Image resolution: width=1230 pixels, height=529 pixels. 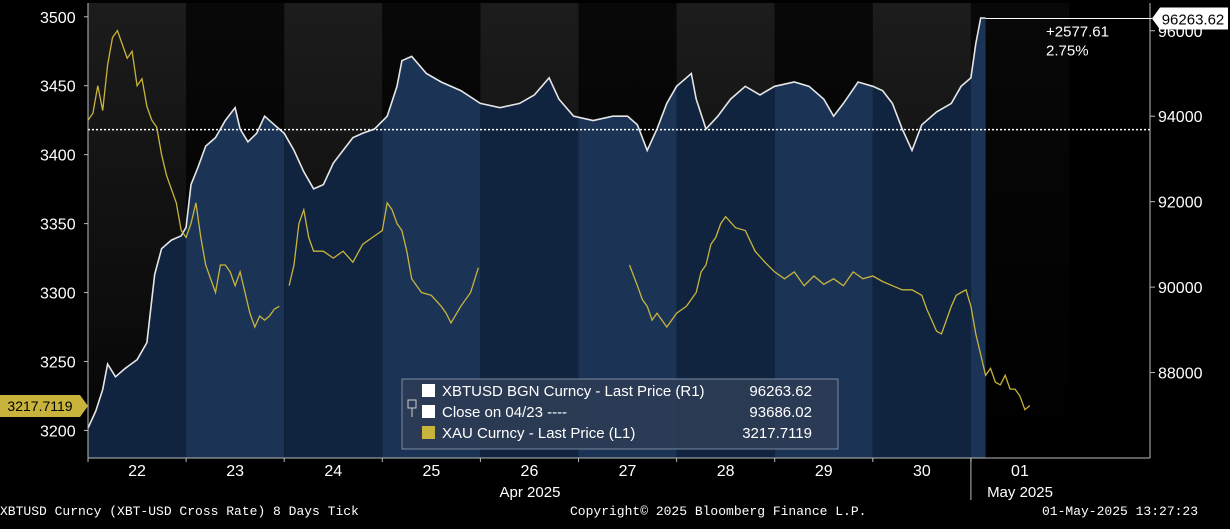 What do you see at coordinates (1067, 51) in the screenshot?
I see `change-percent-label: 2.75%` at bounding box center [1067, 51].